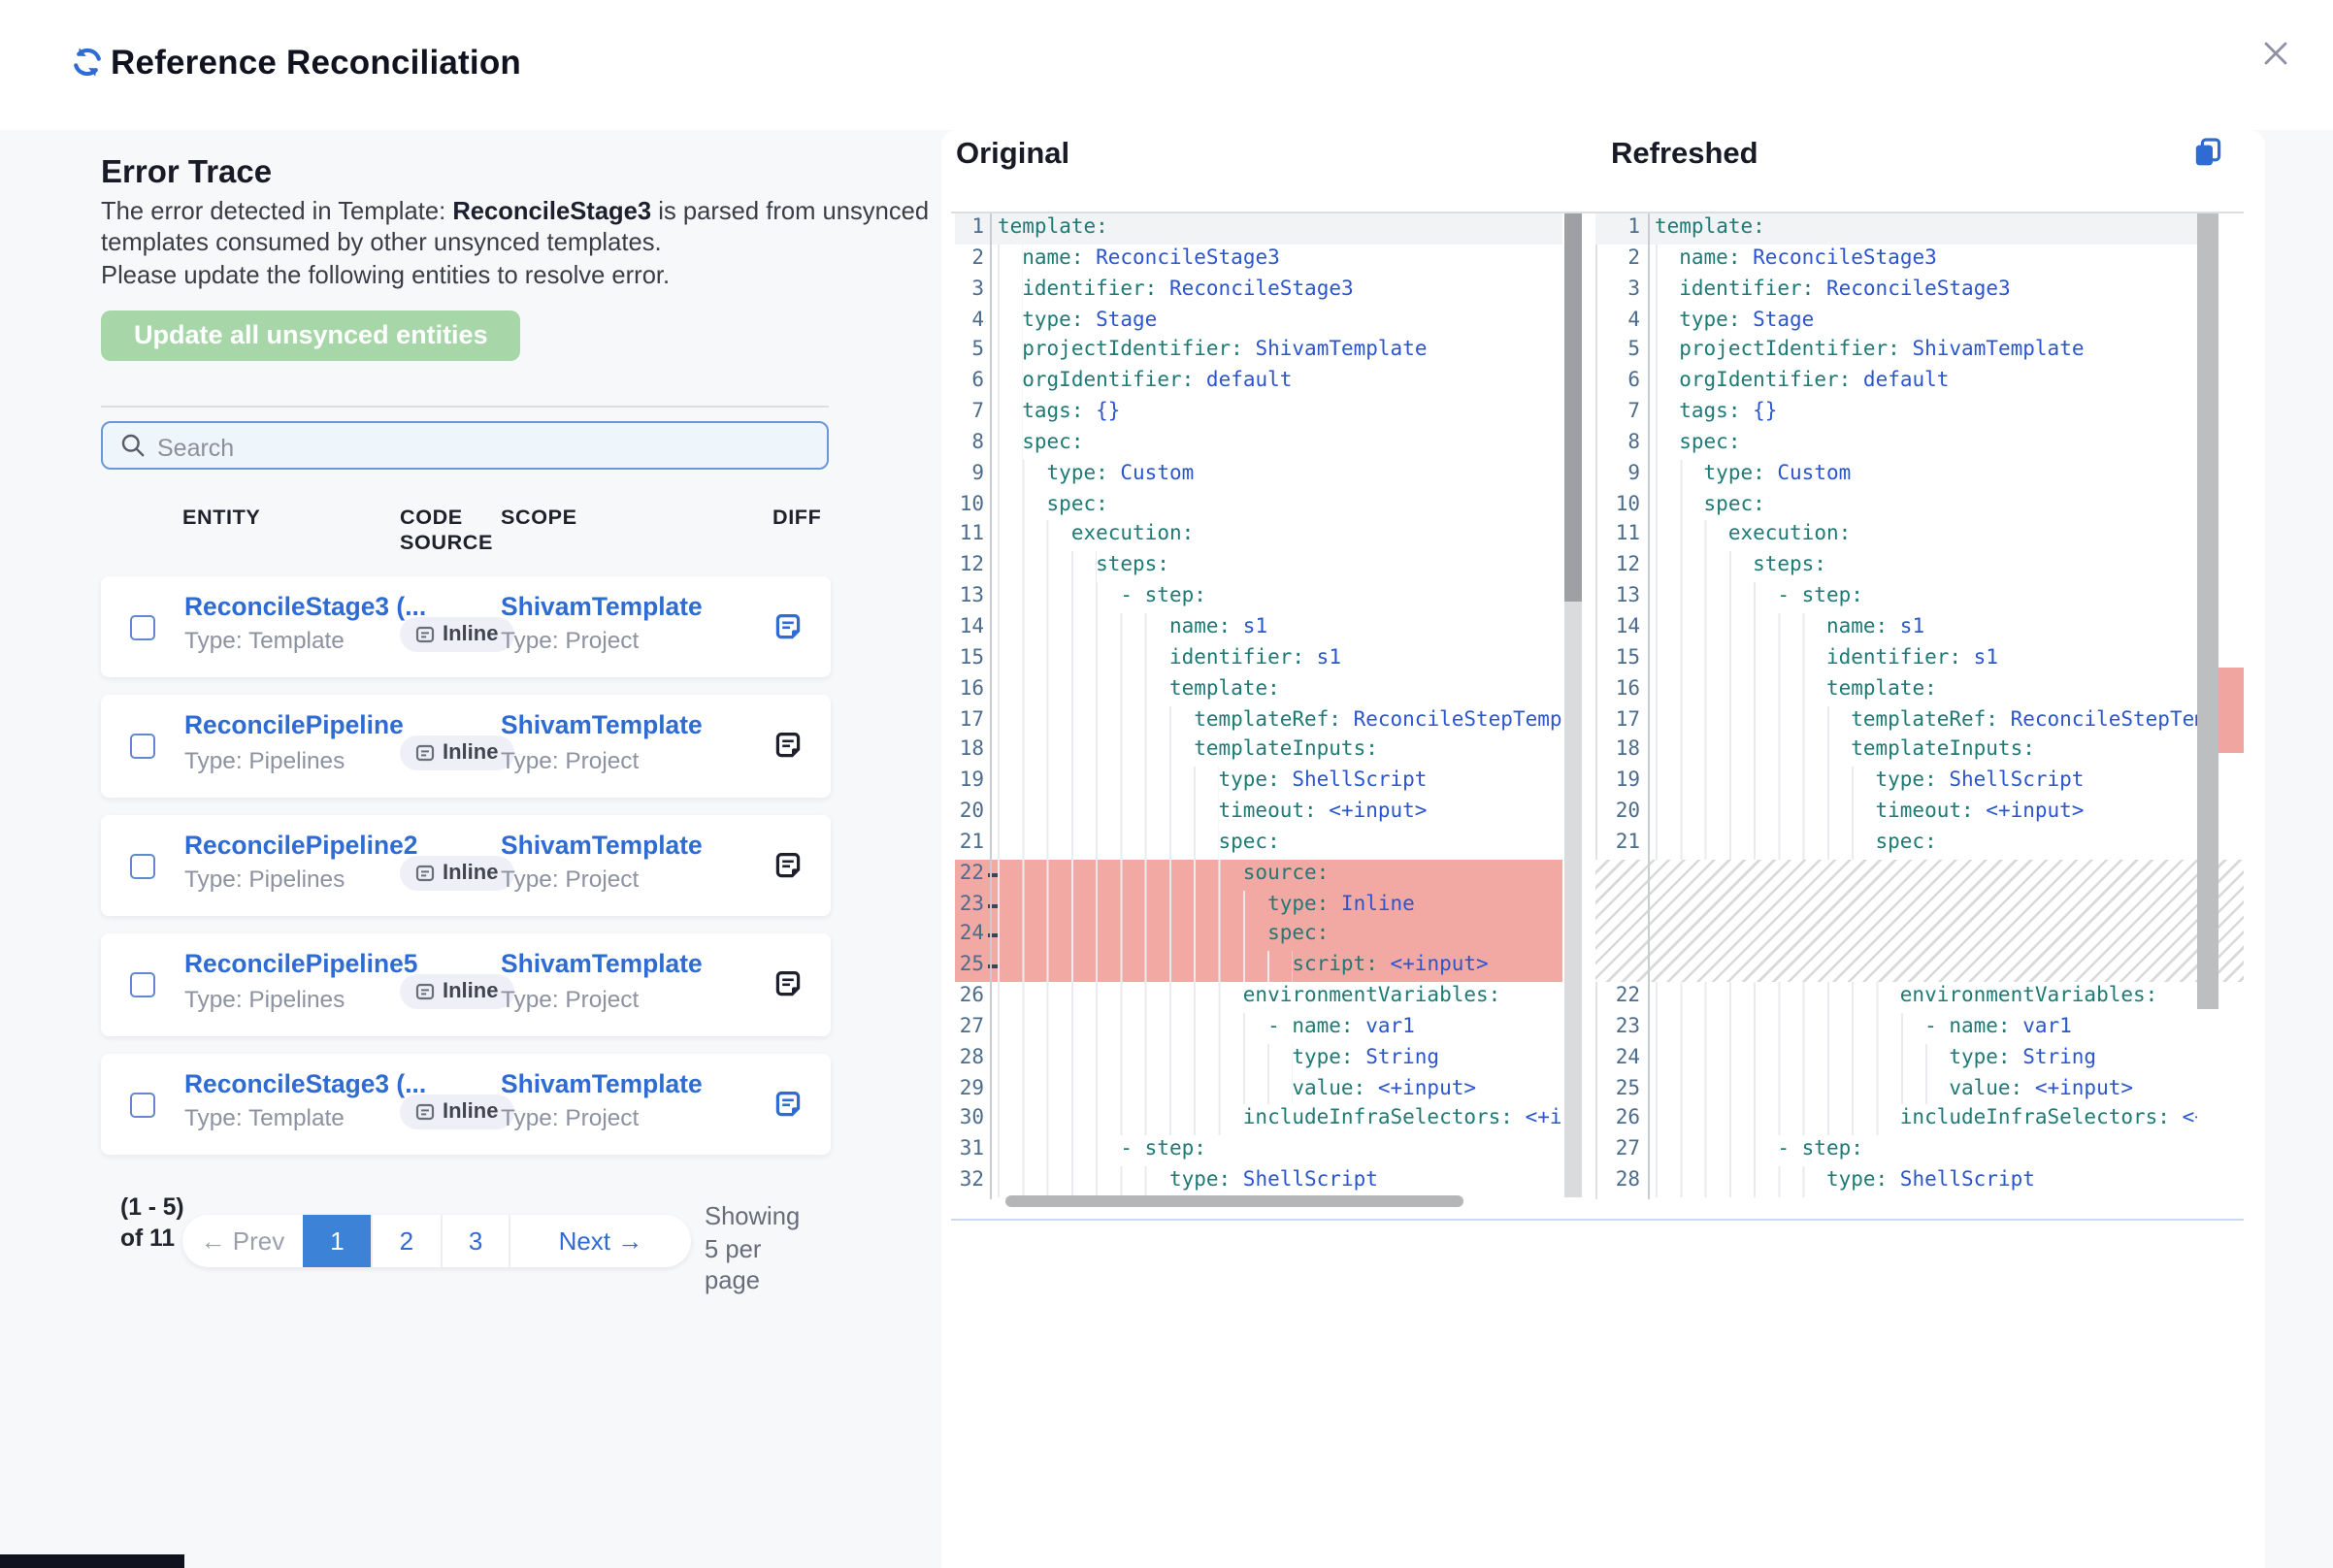  What do you see at coordinates (1258, 597) in the screenshot?
I see `code-line: 13- step:` at bounding box center [1258, 597].